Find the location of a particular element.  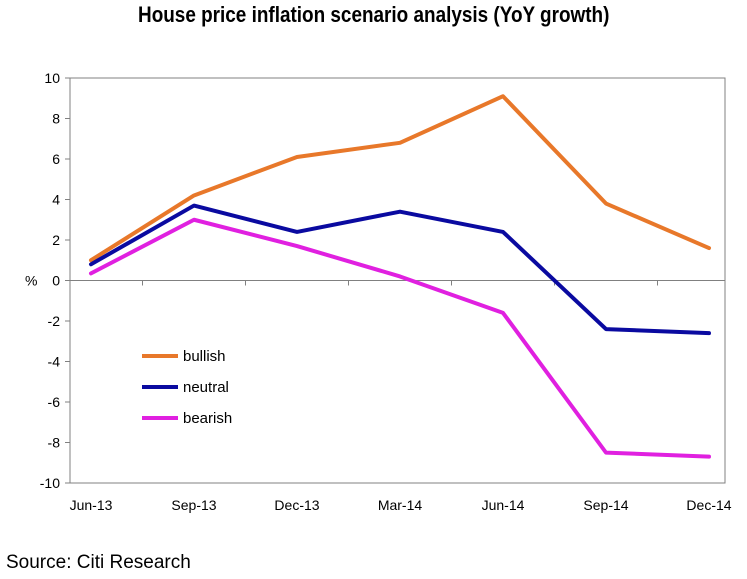

y-tick-label: 0 is located at coordinates (56, 281).